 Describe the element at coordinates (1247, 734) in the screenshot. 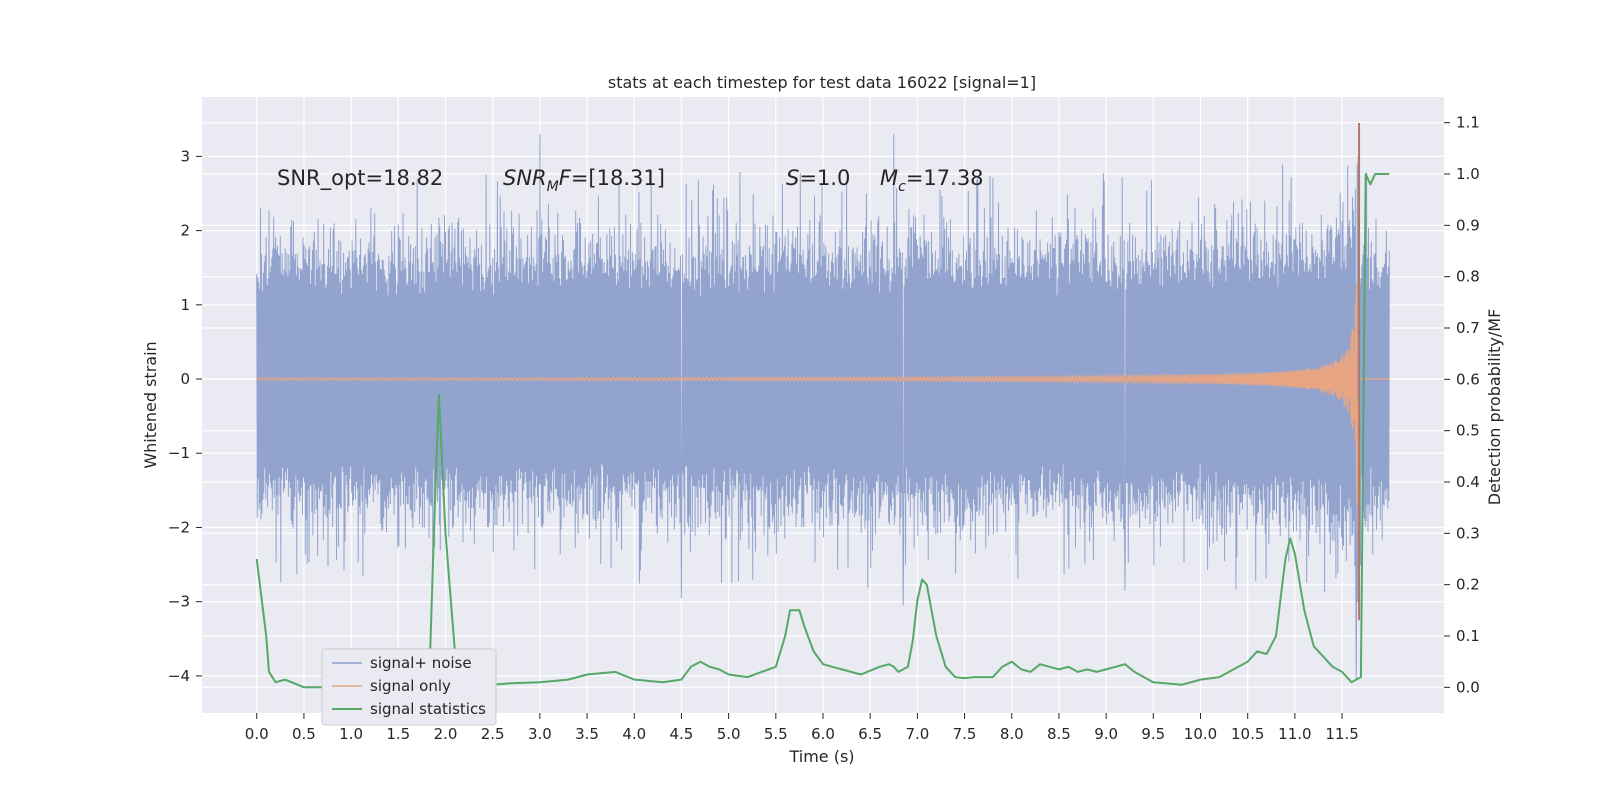

I see `x-tick-label: 10.5` at that location.